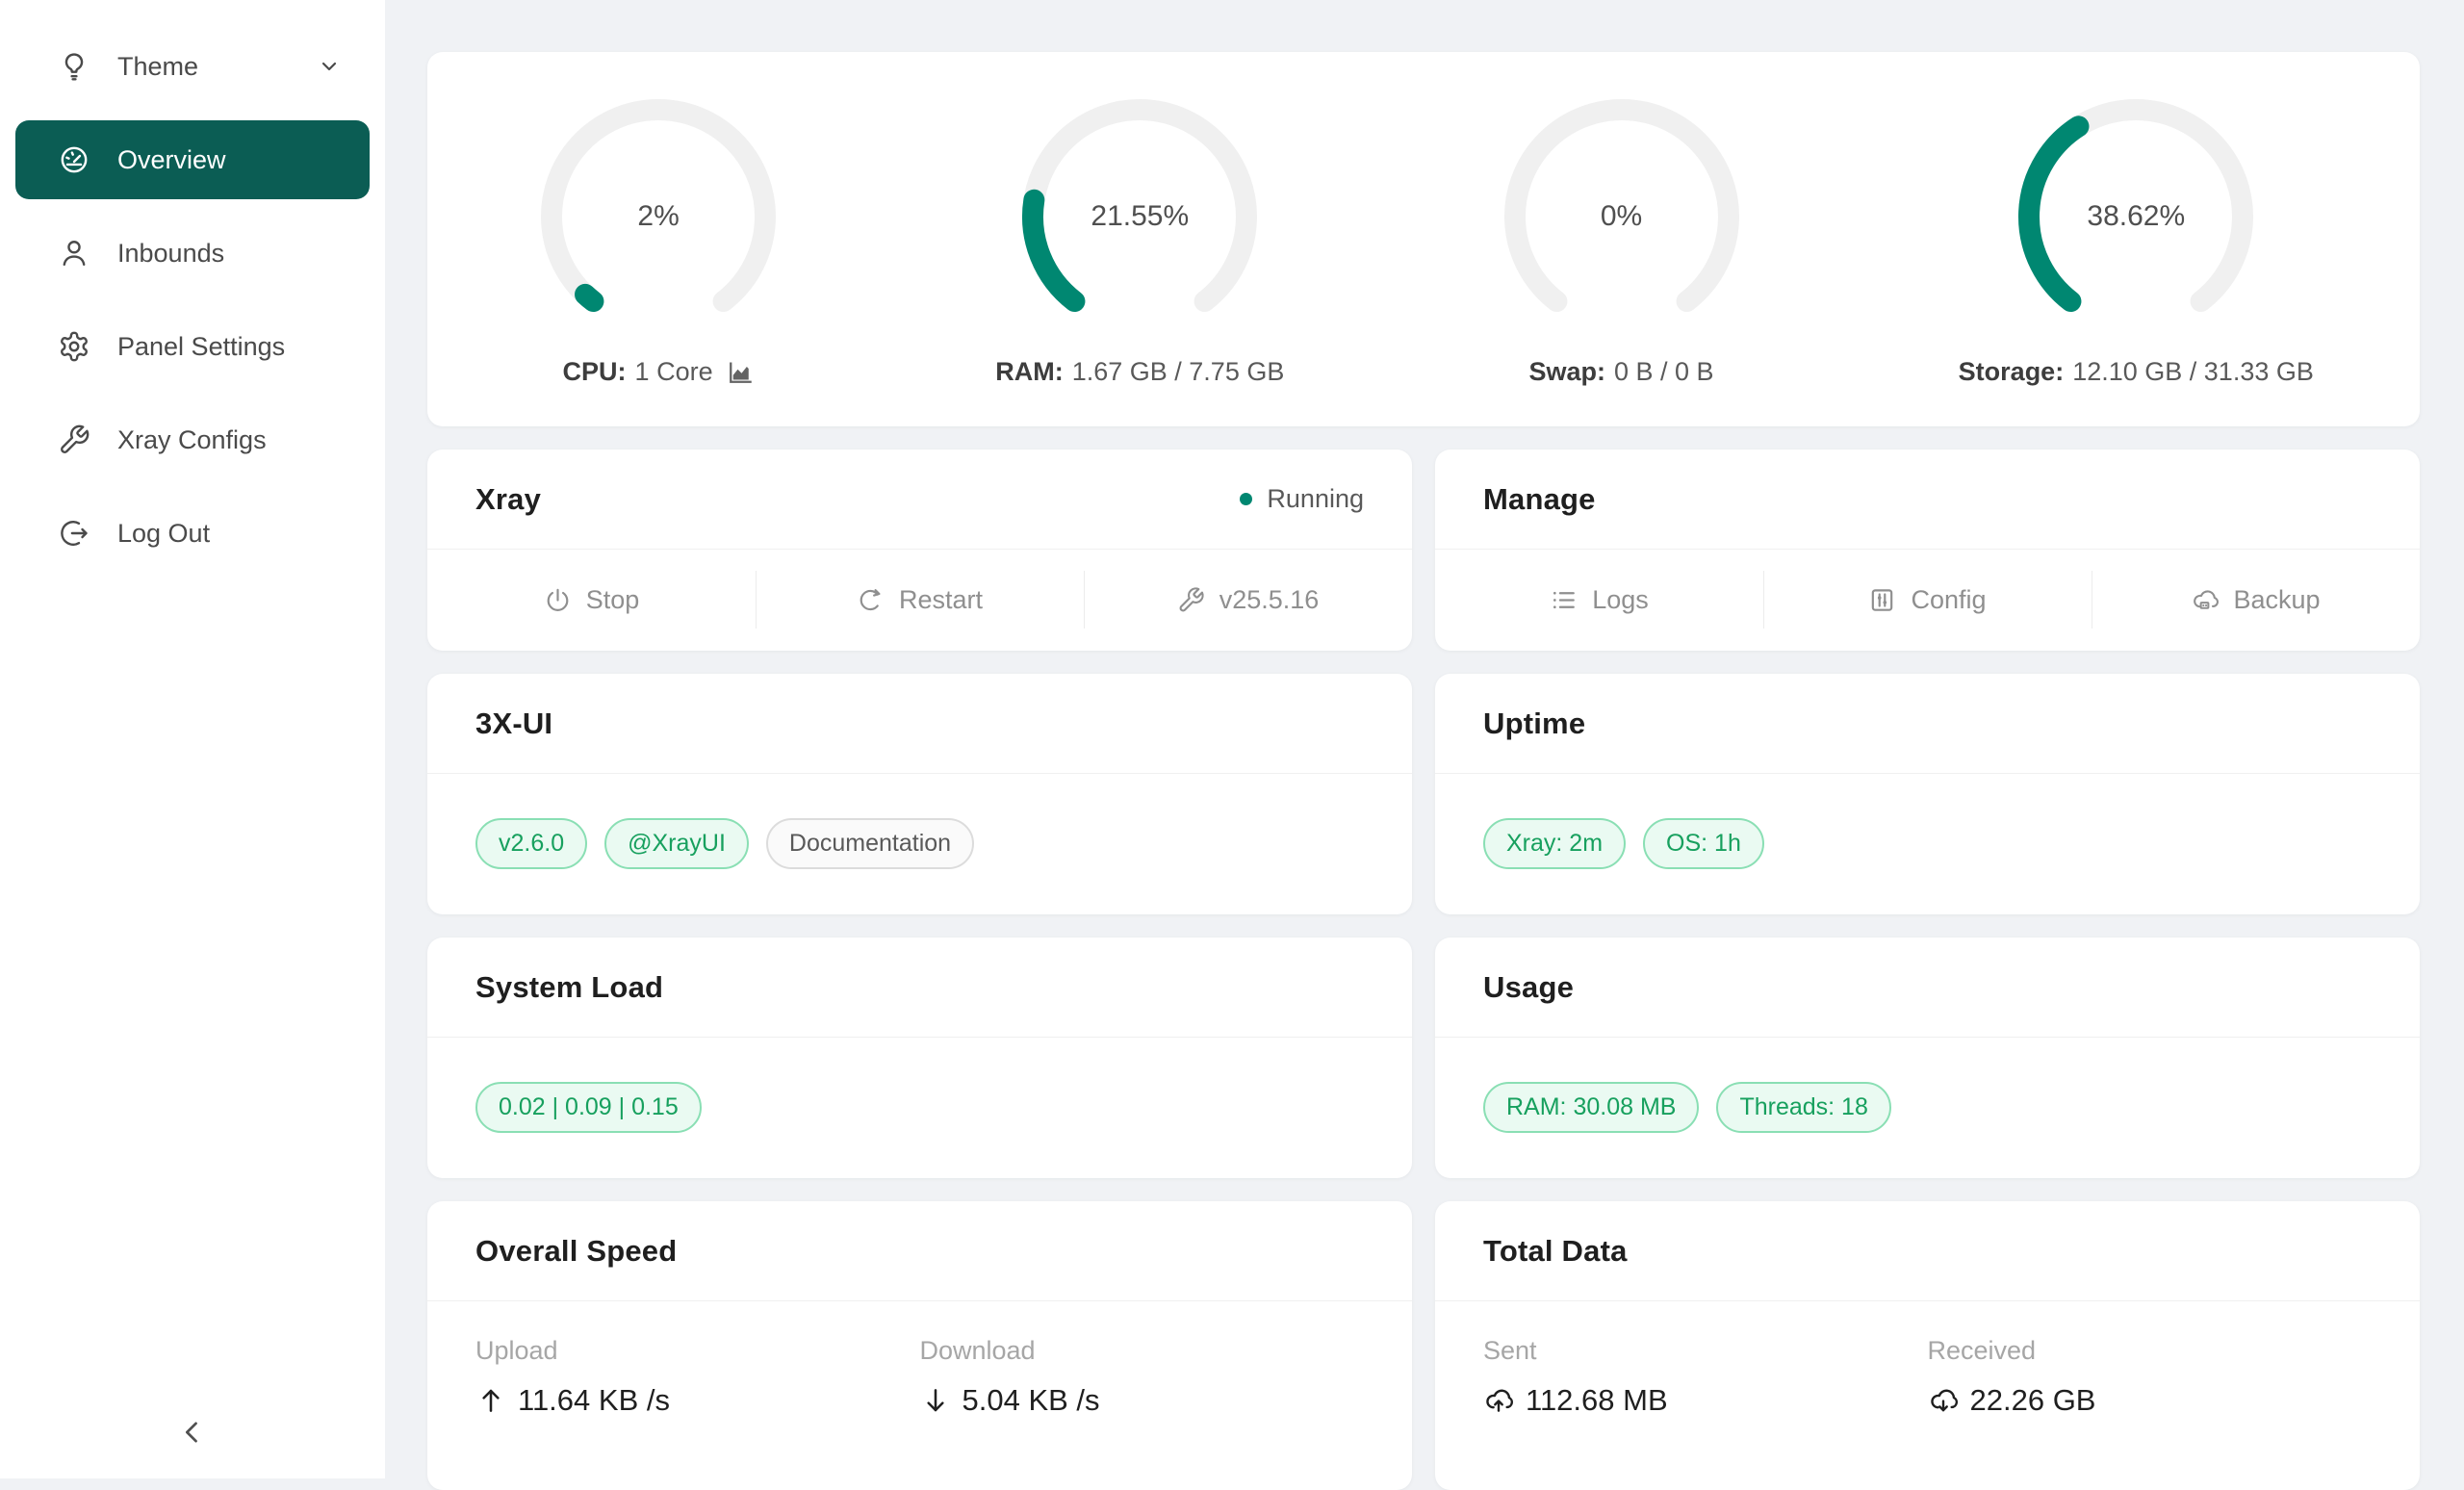 The height and width of the screenshot is (1490, 2464). What do you see at coordinates (2193, 371) in the screenshot?
I see `storage-value: 12.10 GB / 31.33 GB` at bounding box center [2193, 371].